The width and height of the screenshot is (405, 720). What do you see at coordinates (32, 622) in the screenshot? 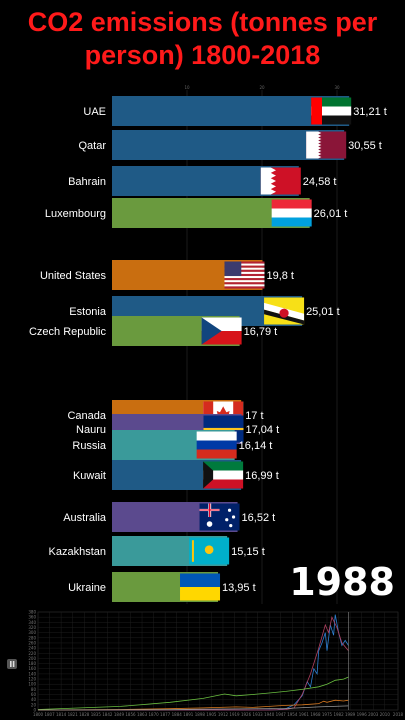
I see `history-y-tick: 340` at bounding box center [32, 622].